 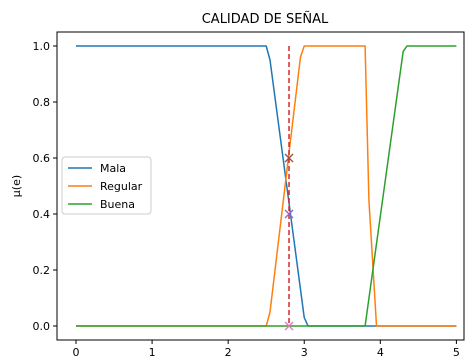 What do you see at coordinates (380, 352) in the screenshot?
I see `x-tick-label: 4` at bounding box center [380, 352].